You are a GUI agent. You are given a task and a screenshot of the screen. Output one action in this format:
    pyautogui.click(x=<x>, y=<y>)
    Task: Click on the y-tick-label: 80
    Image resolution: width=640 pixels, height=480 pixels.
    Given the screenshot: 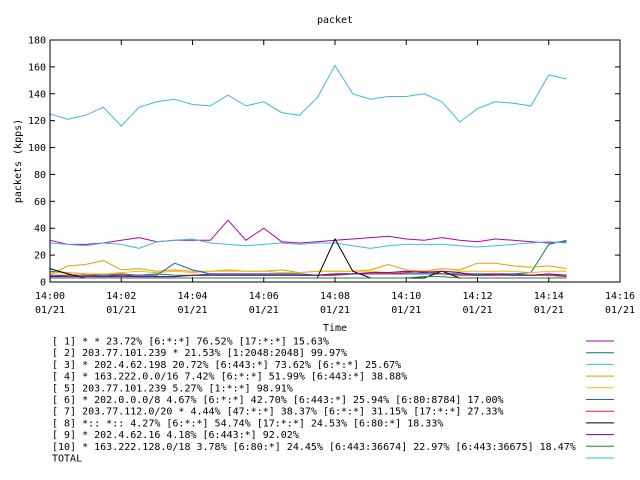 What is the action you would take?
    pyautogui.click(x=40, y=175)
    